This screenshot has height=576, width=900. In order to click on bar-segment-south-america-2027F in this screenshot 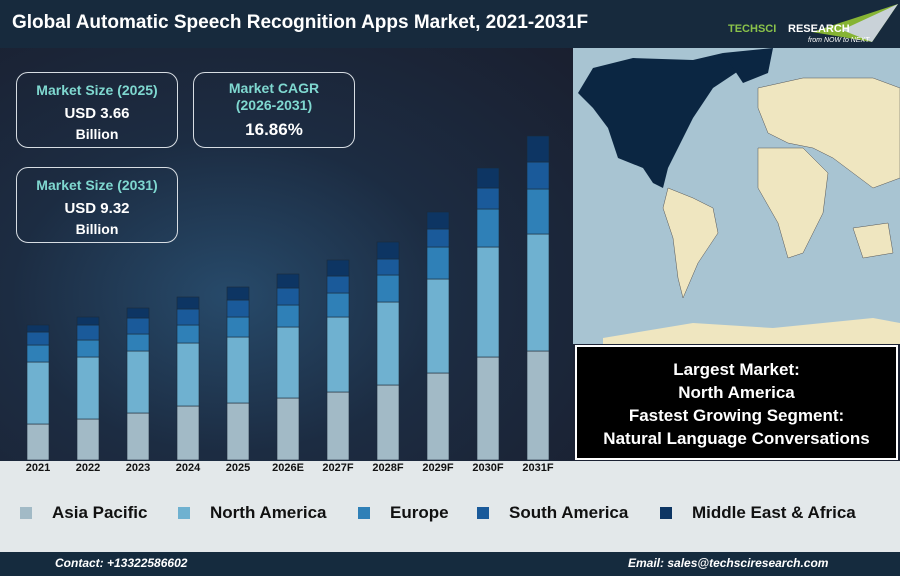, I will do `click(338, 284)`.